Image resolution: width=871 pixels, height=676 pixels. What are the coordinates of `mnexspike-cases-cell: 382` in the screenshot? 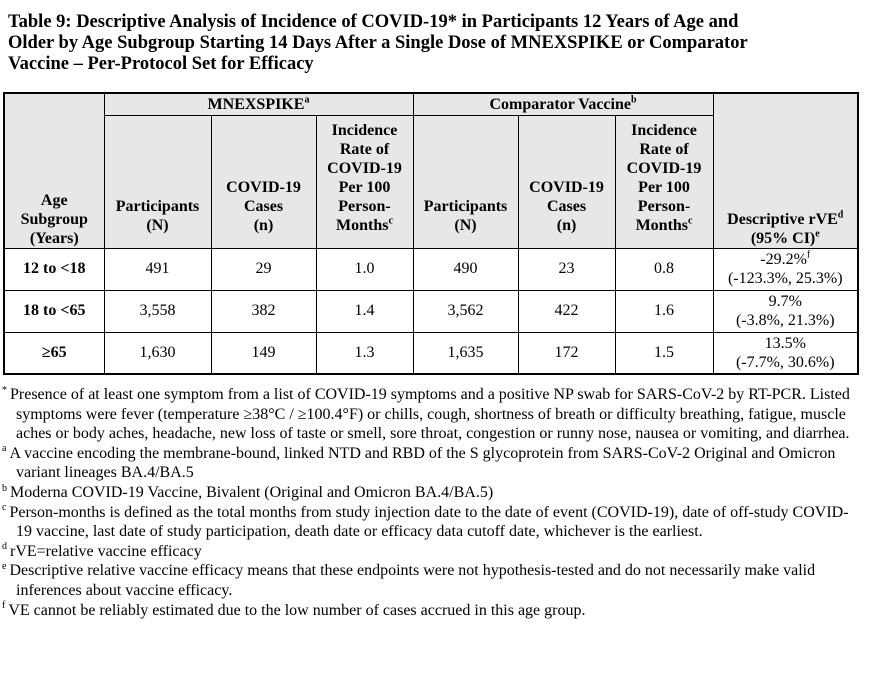 It's located at (263, 311).